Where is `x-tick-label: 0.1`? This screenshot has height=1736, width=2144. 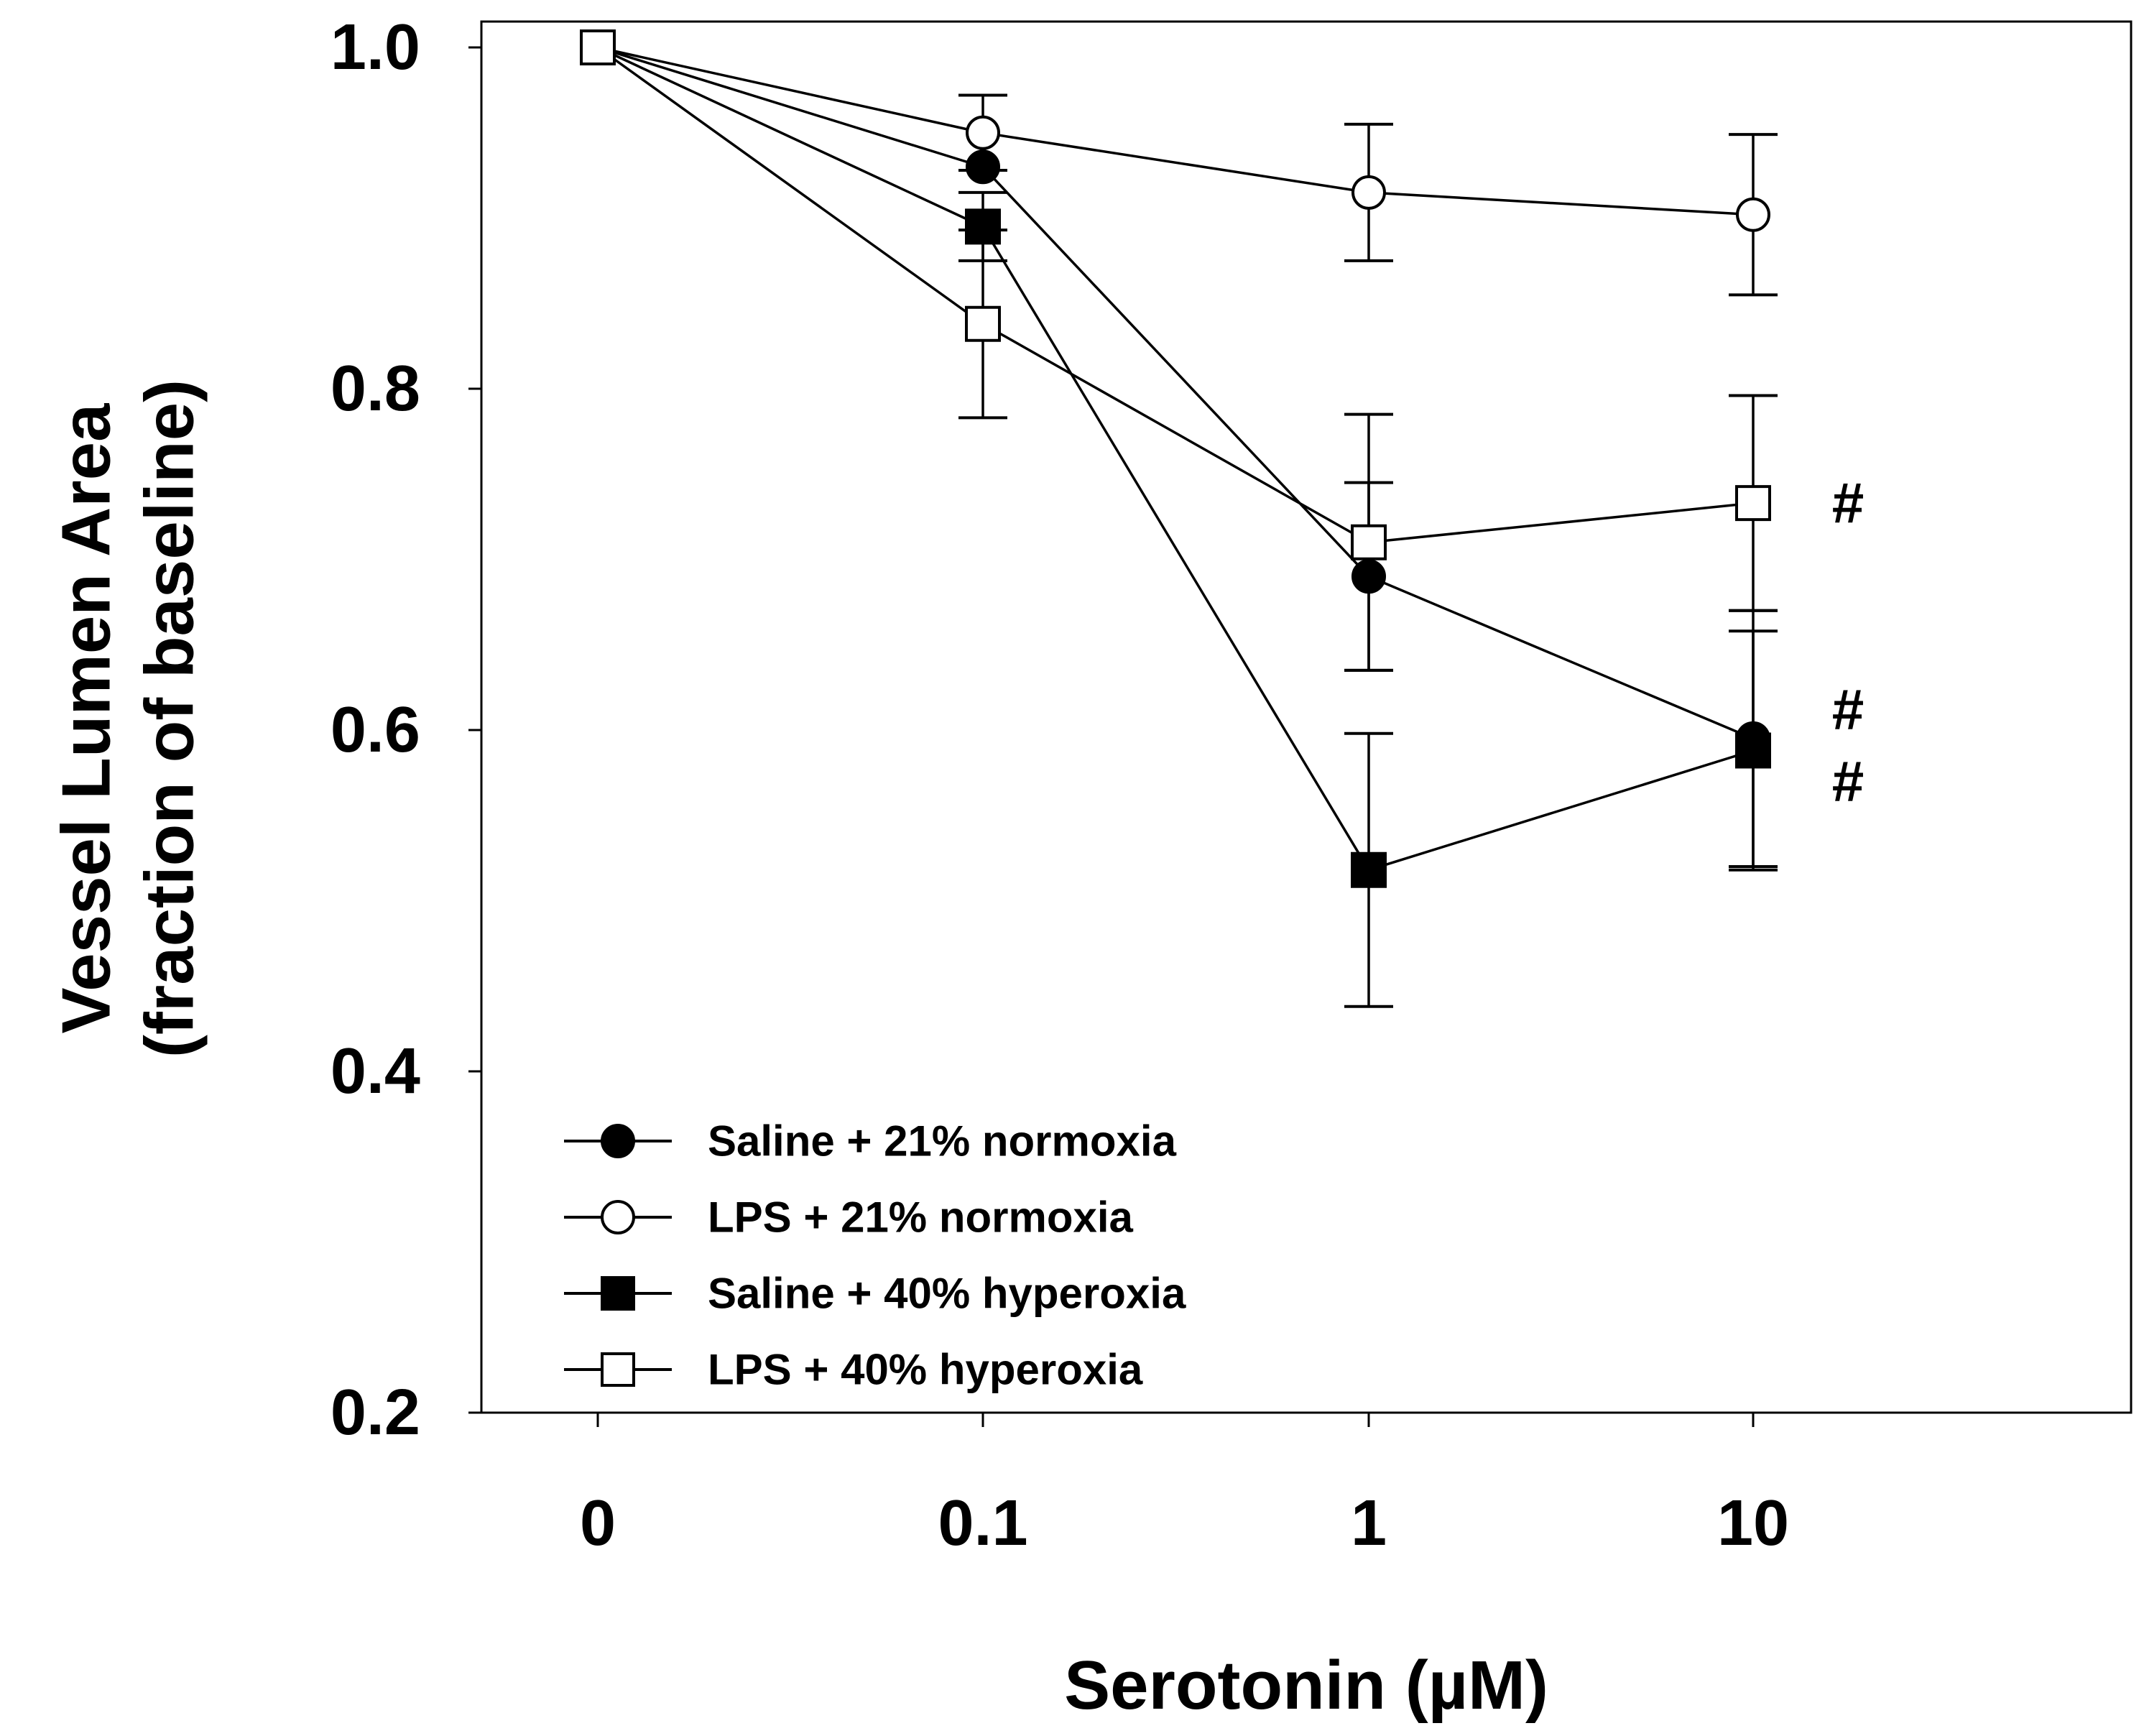
x-tick-label: 0.1 is located at coordinates (983, 1523).